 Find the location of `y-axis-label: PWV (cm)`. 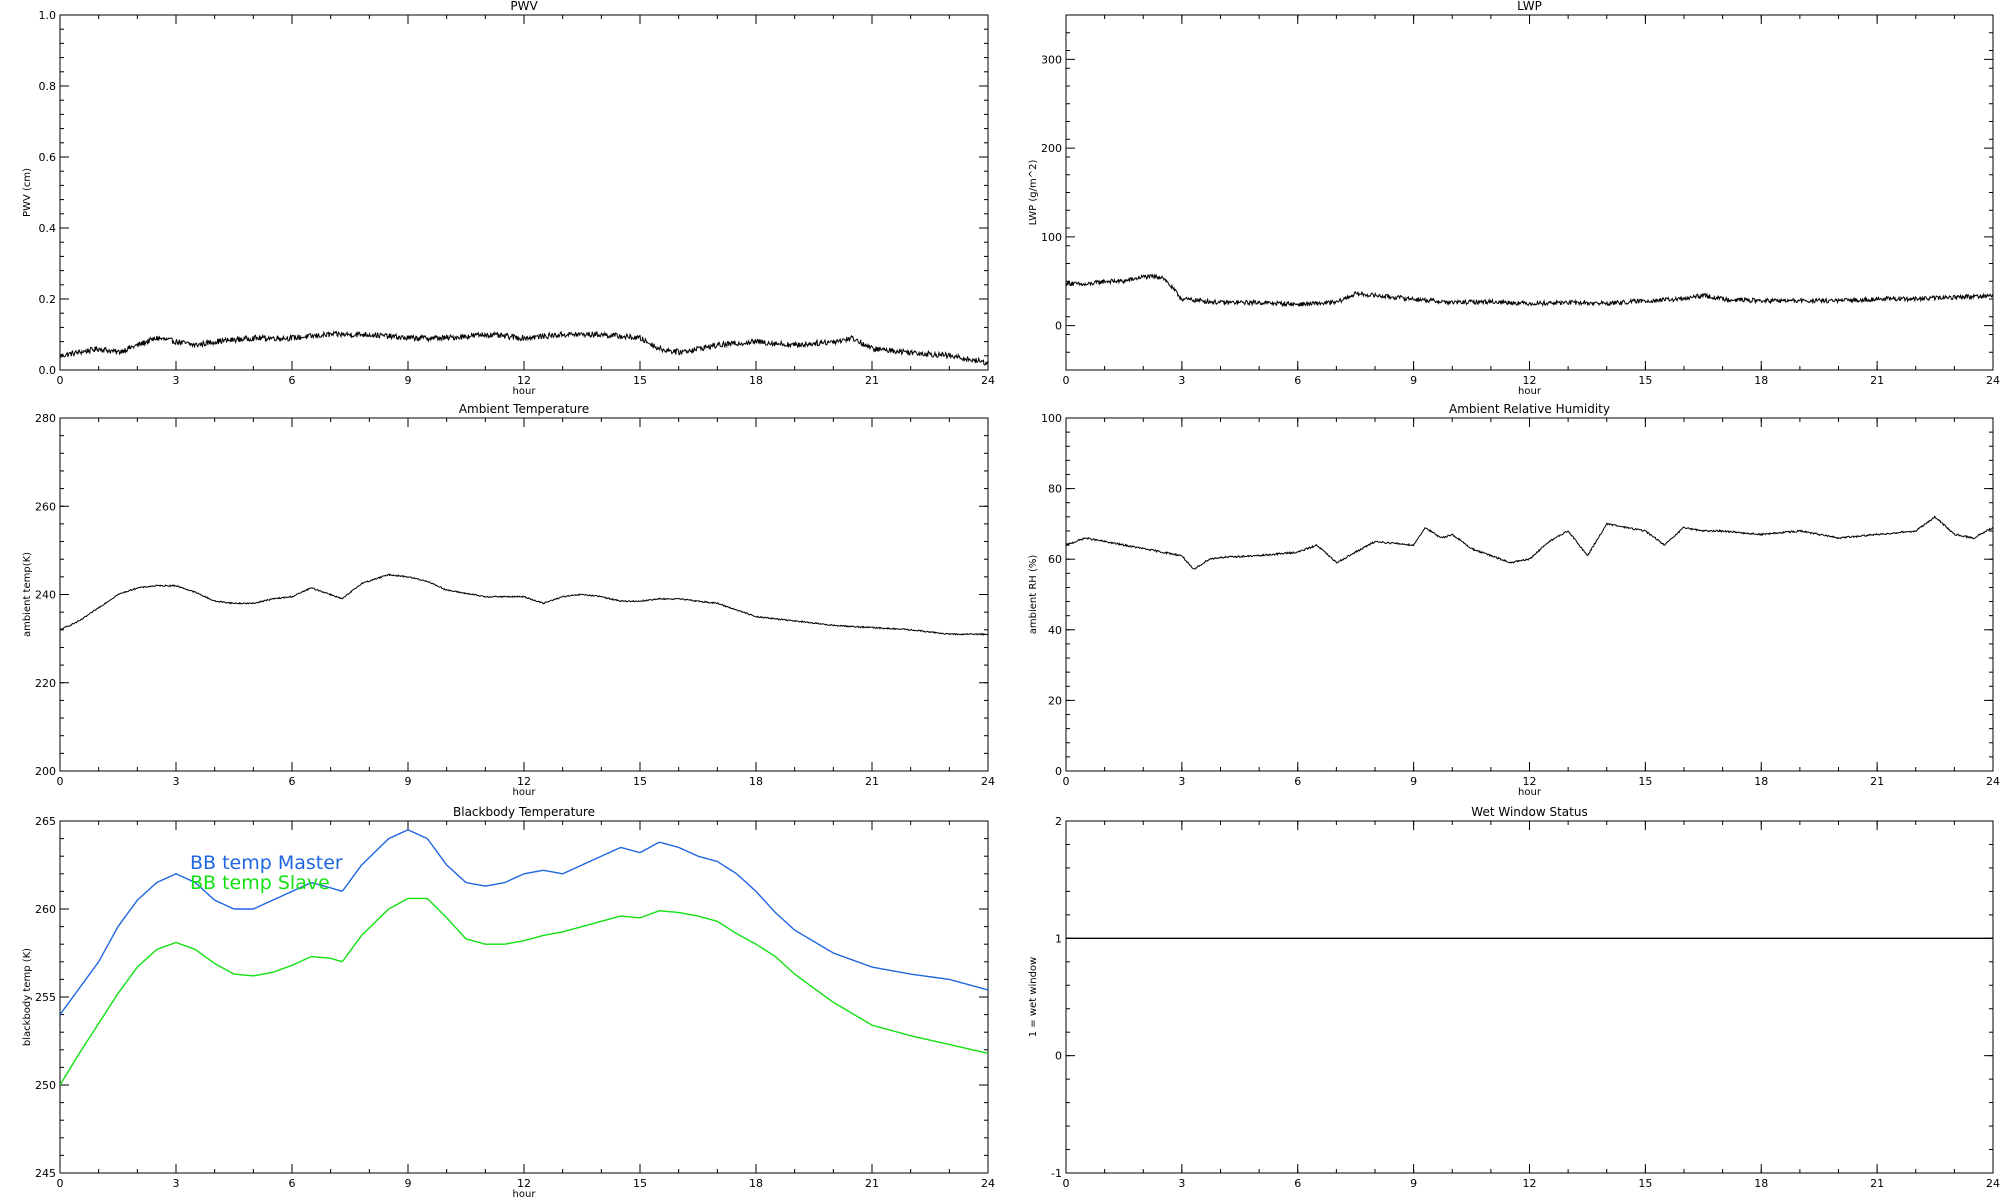

y-axis-label: PWV (cm) is located at coordinates (27, 192).